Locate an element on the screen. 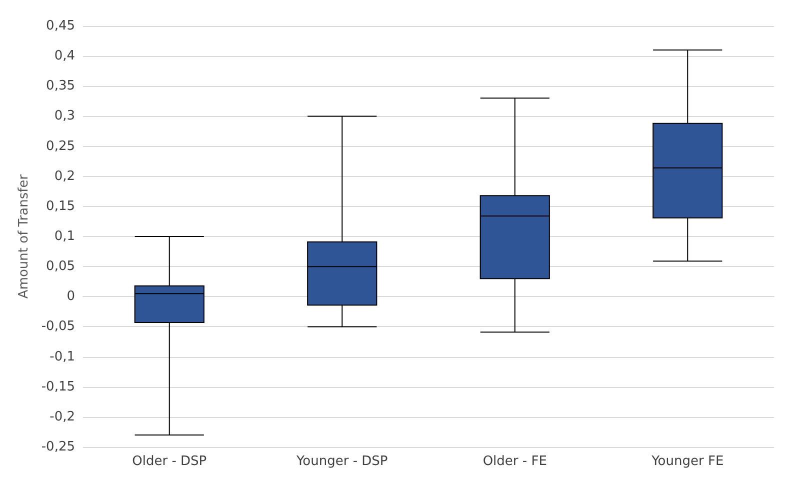 The width and height of the screenshot is (802, 491). y-tick-label: 0,25 is located at coordinates (60, 146).